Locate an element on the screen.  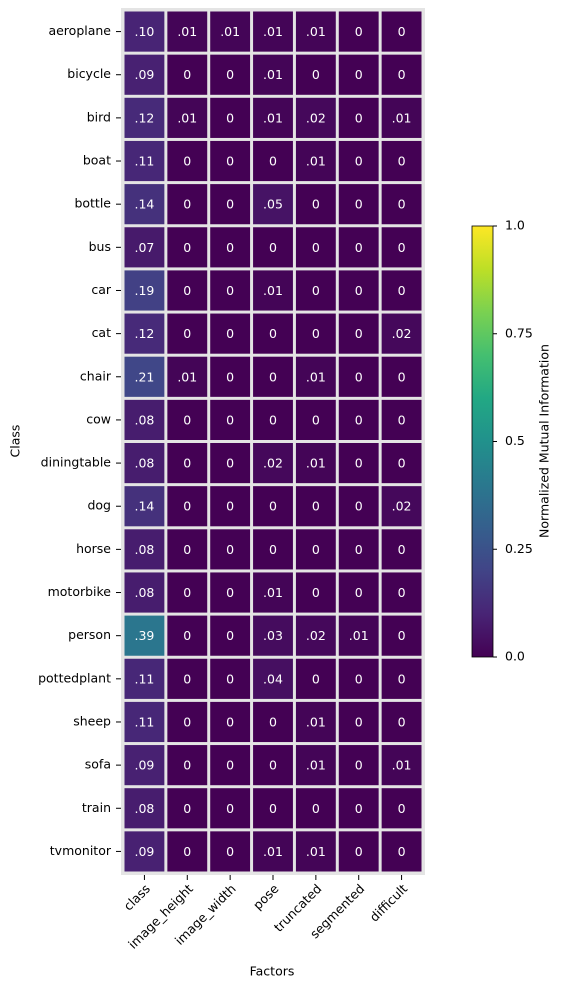
colorbar-tick-label: 1.0 is located at coordinates (515, 225).